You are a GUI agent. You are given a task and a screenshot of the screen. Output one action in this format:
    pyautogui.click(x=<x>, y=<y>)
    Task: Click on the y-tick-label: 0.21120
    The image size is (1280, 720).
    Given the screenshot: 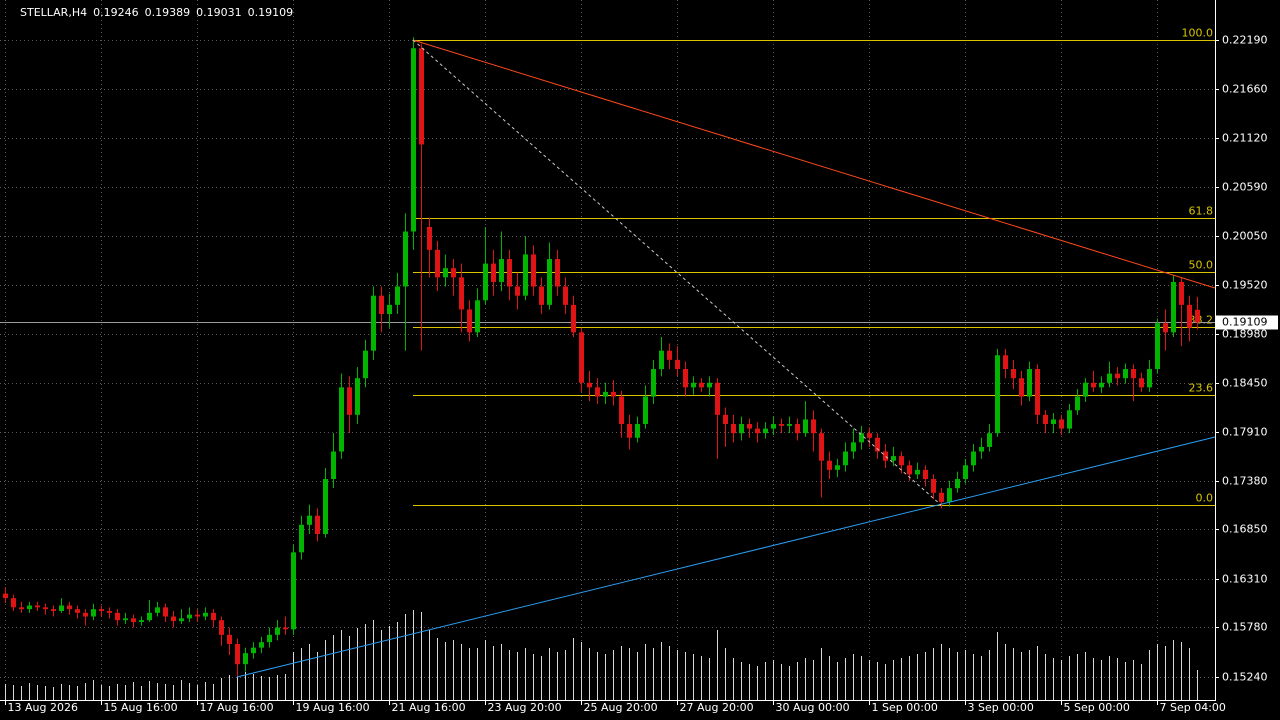 What is the action you would take?
    pyautogui.click(x=1245, y=138)
    